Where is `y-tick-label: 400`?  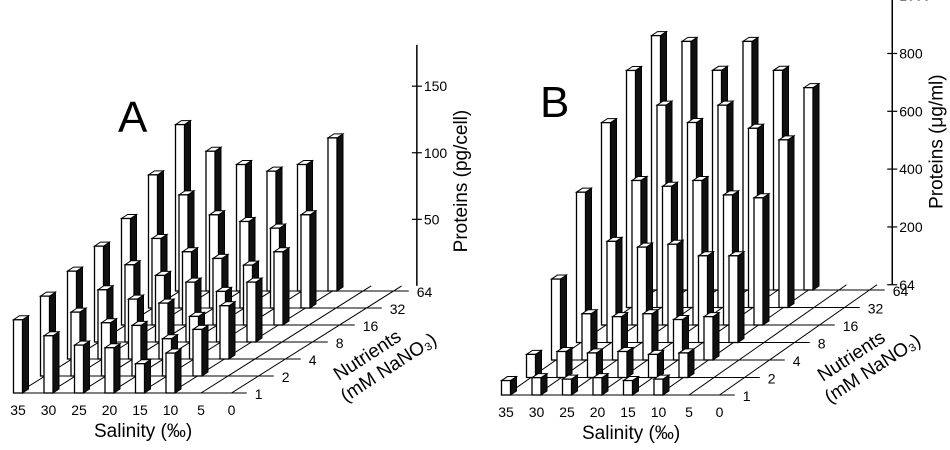 y-tick-label: 400 is located at coordinates (911, 169).